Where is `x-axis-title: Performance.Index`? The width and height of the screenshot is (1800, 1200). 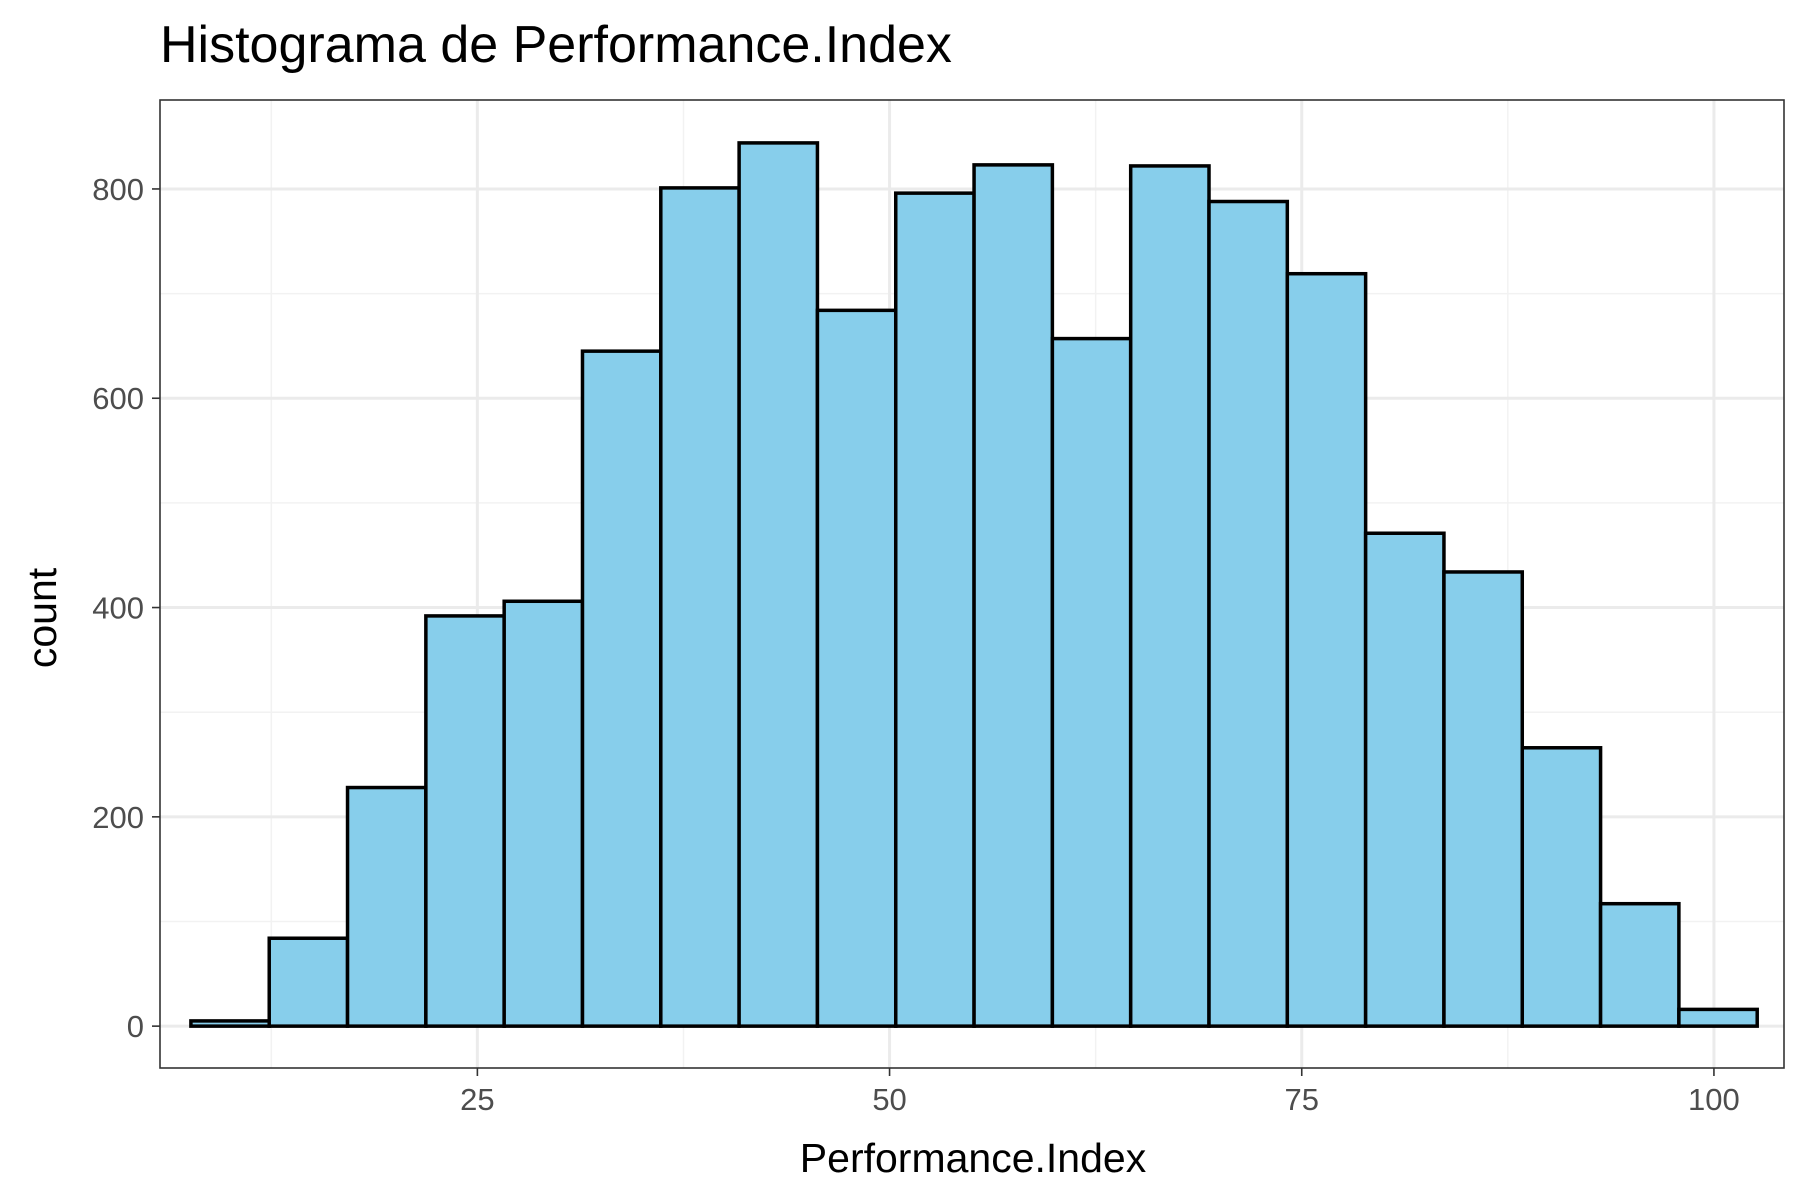
x-axis-title: Performance.Index is located at coordinates (973, 1158).